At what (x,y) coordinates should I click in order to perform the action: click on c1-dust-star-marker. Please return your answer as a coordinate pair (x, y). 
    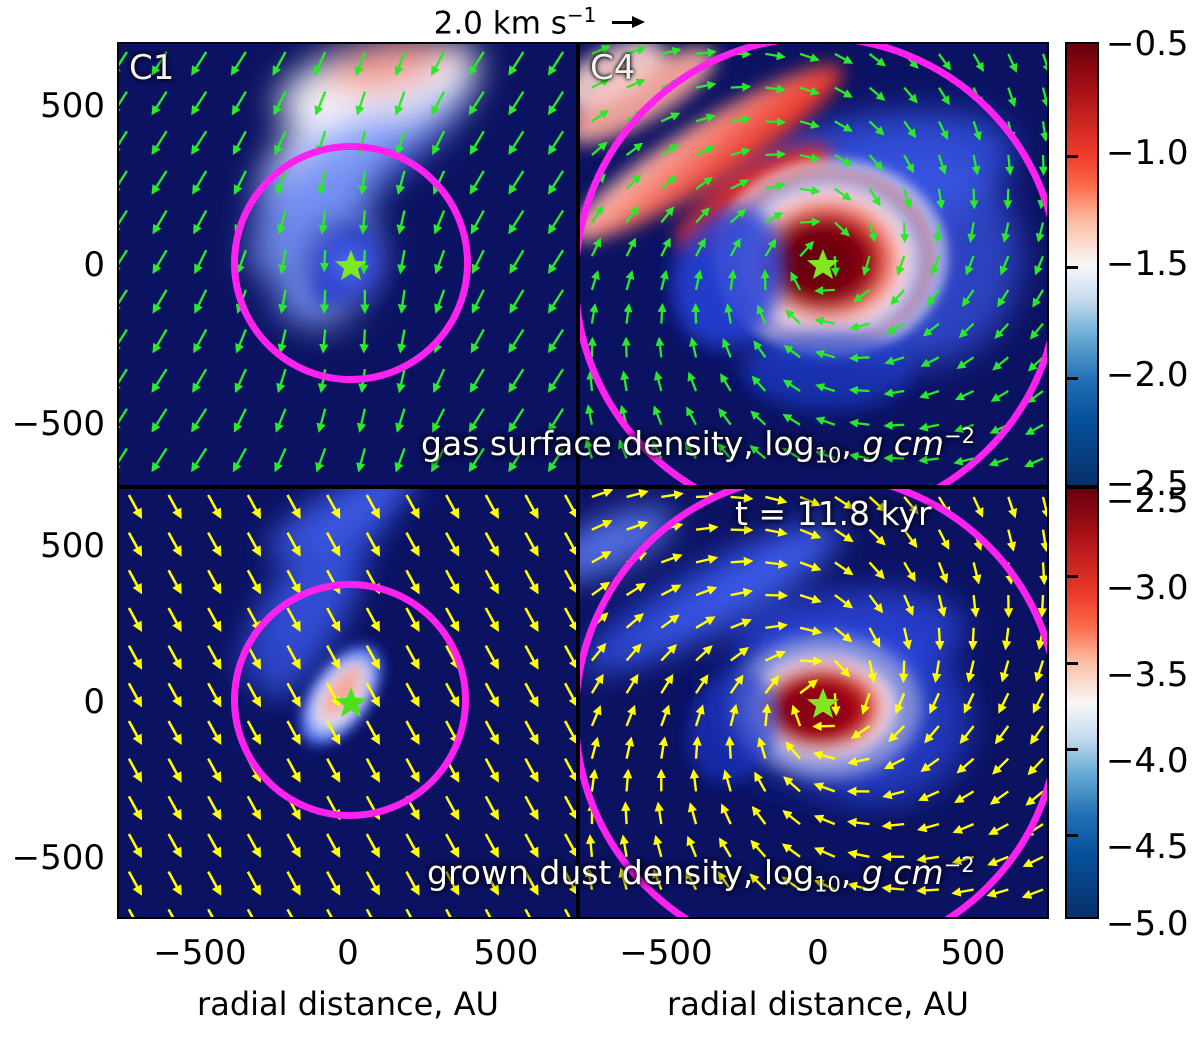
    Looking at the image, I should click on (351, 703).